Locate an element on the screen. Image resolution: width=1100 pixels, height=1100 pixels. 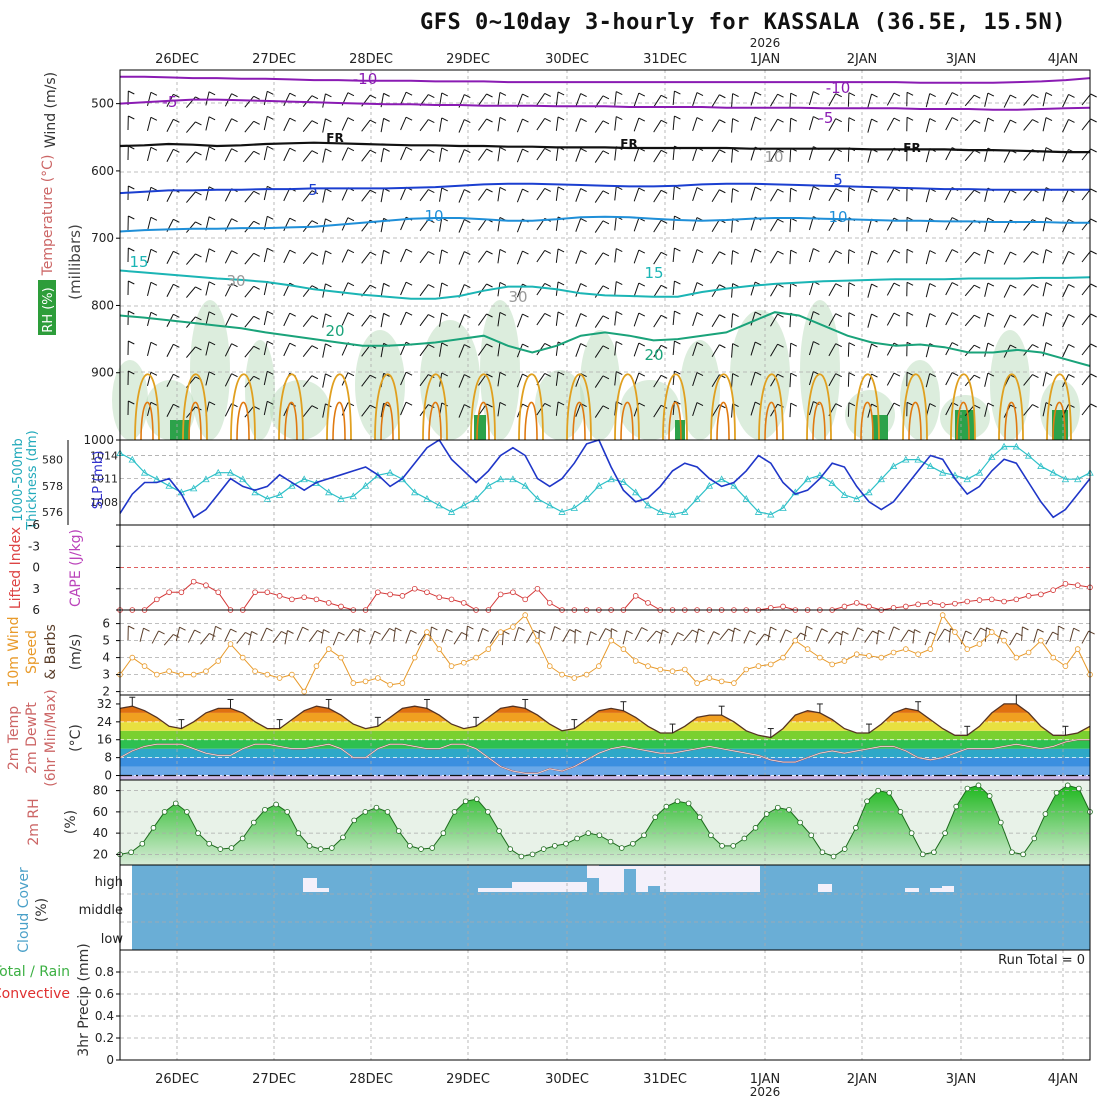
contour-label: FR is located at coordinates (334, 138).